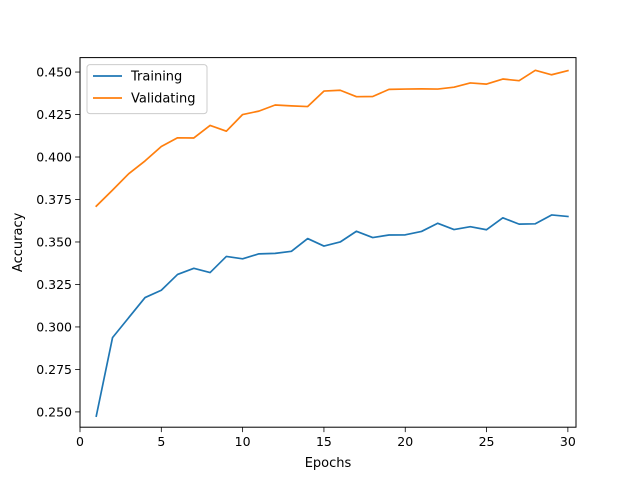 The image size is (640, 480). Describe the element at coordinates (54, 369) in the screenshot. I see `y-tick-label: 0.275` at that location.